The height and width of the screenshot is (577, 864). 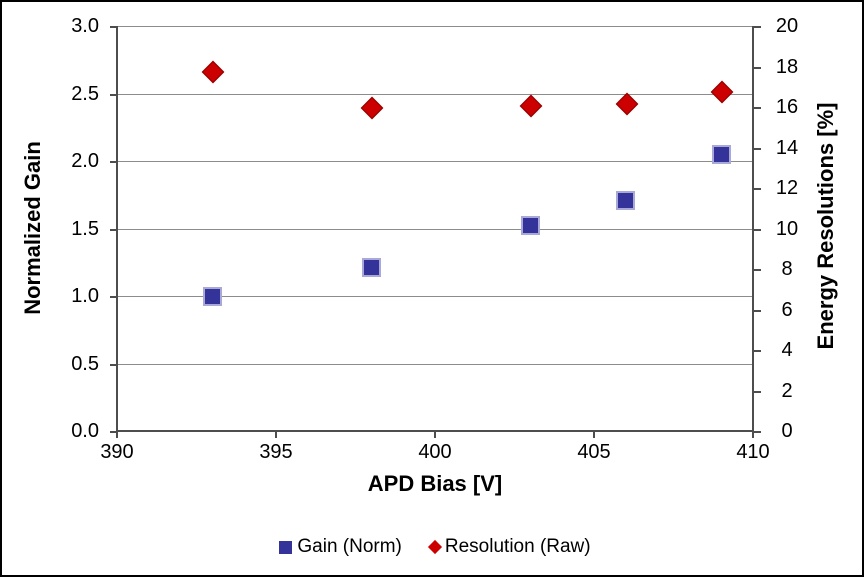 I want to click on y-axis-right-tick-label: 12, so click(x=787, y=188).